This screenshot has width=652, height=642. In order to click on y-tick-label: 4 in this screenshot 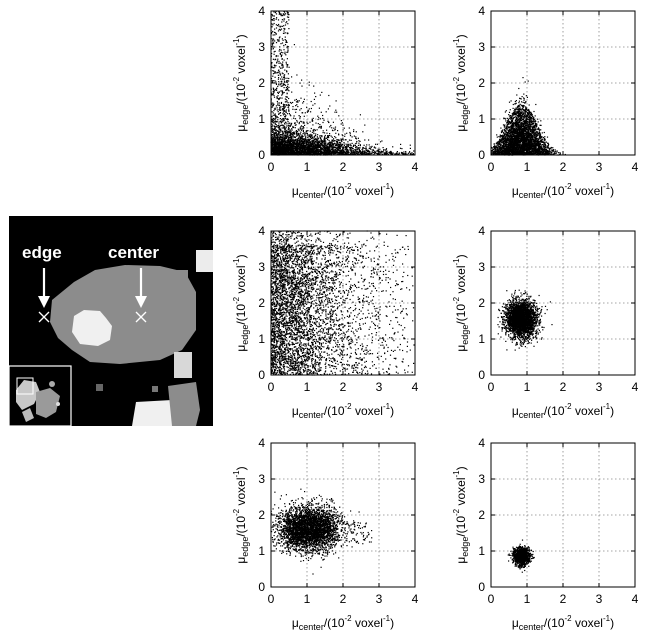, I will do `click(261, 11)`.